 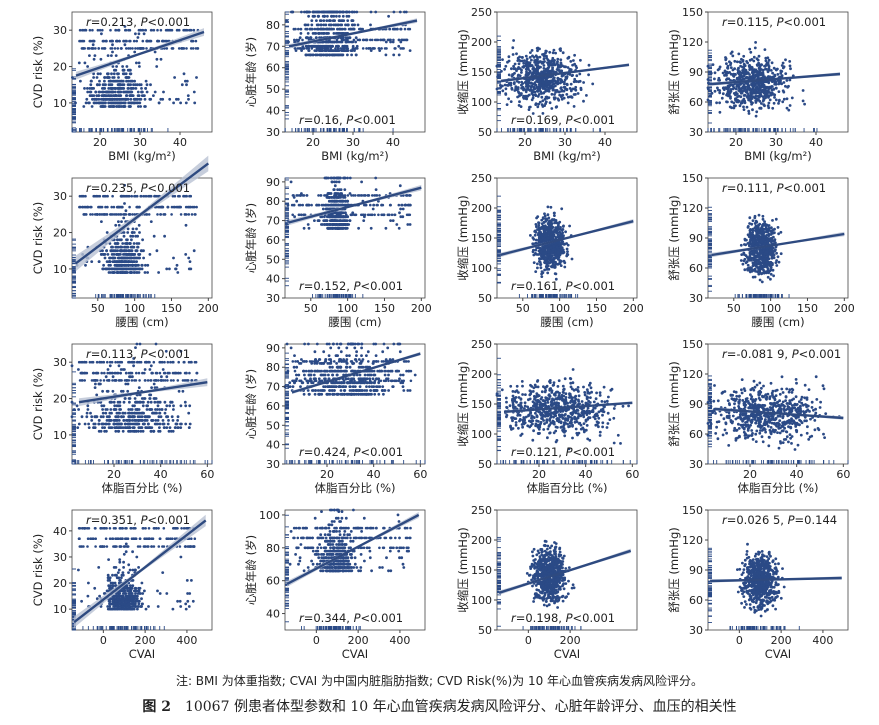 I want to click on r-value: =0.235,, so click(x=116, y=188).